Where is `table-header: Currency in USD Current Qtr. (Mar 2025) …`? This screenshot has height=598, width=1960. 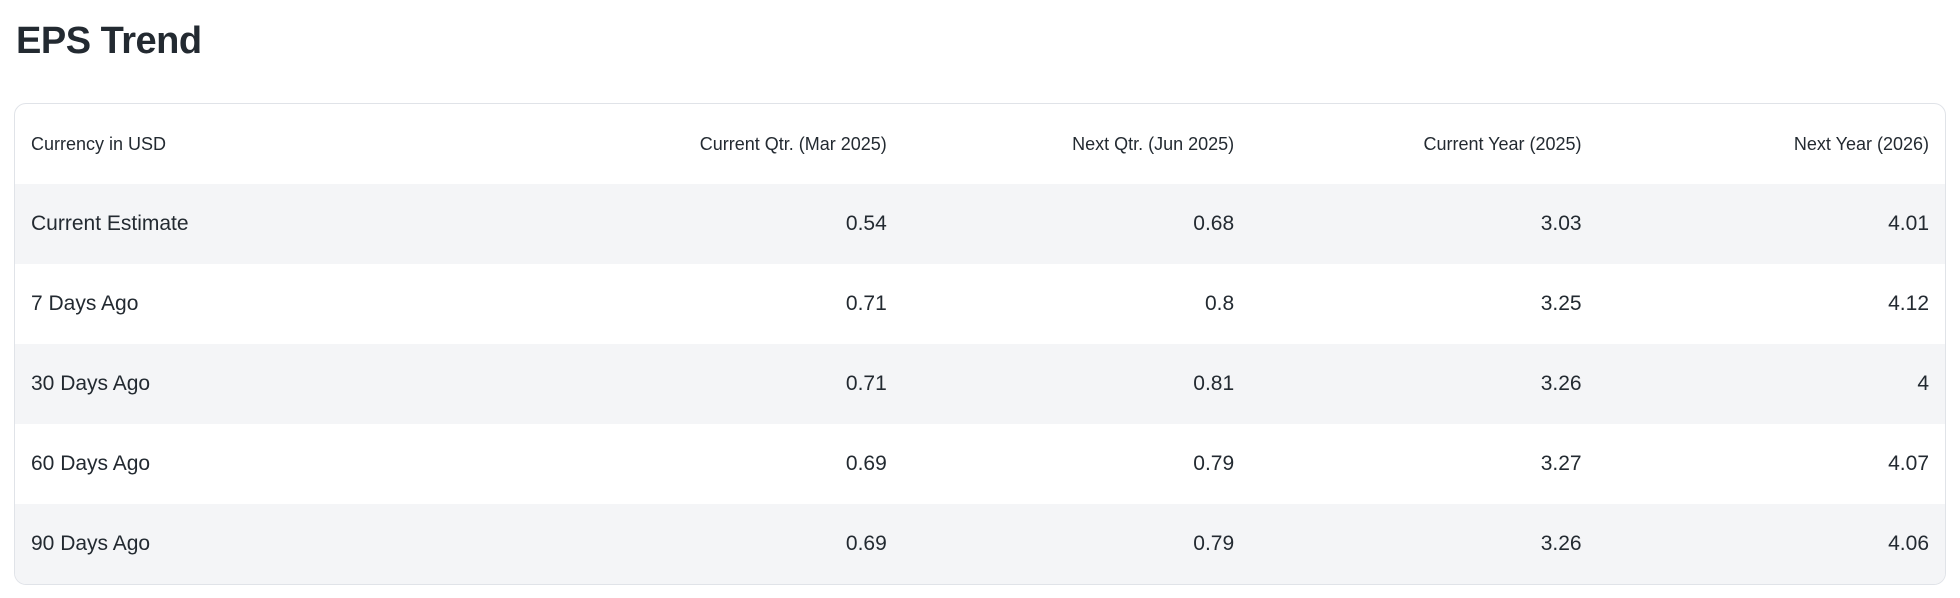 table-header: Currency in USD Current Qtr. (Mar 2025) … is located at coordinates (980, 144).